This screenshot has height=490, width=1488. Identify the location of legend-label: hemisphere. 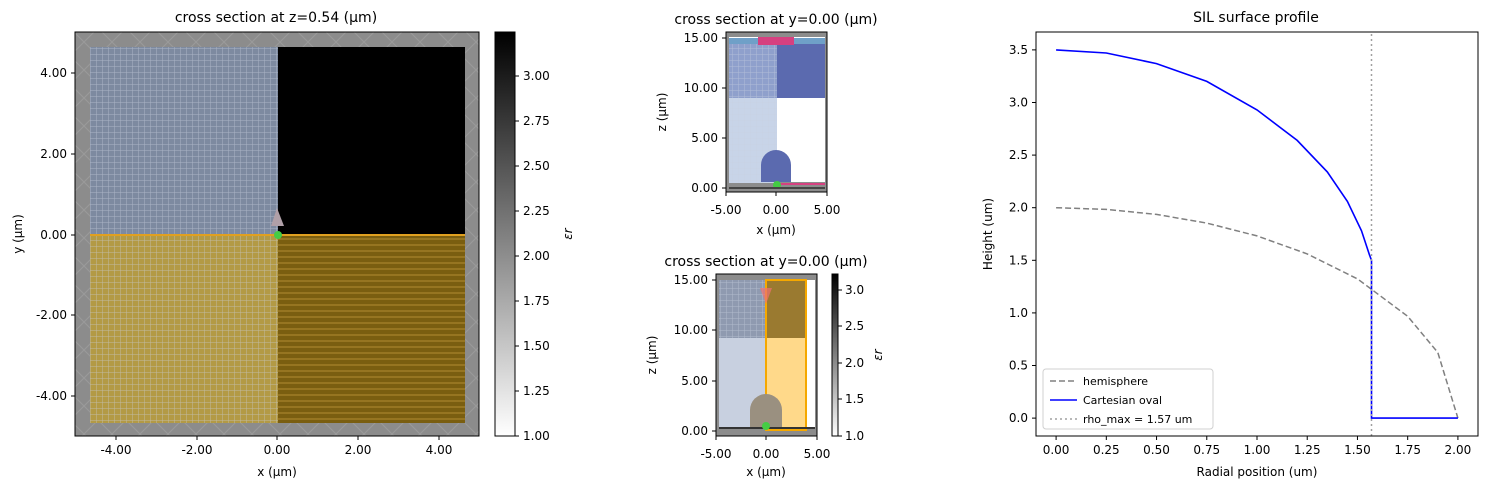
(1115, 381).